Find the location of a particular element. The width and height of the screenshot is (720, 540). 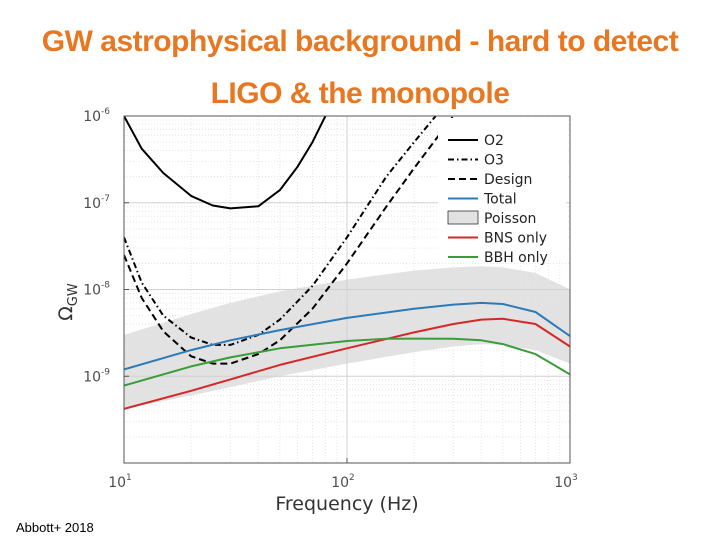

legend-entry-label: O2 is located at coordinates (494, 141).